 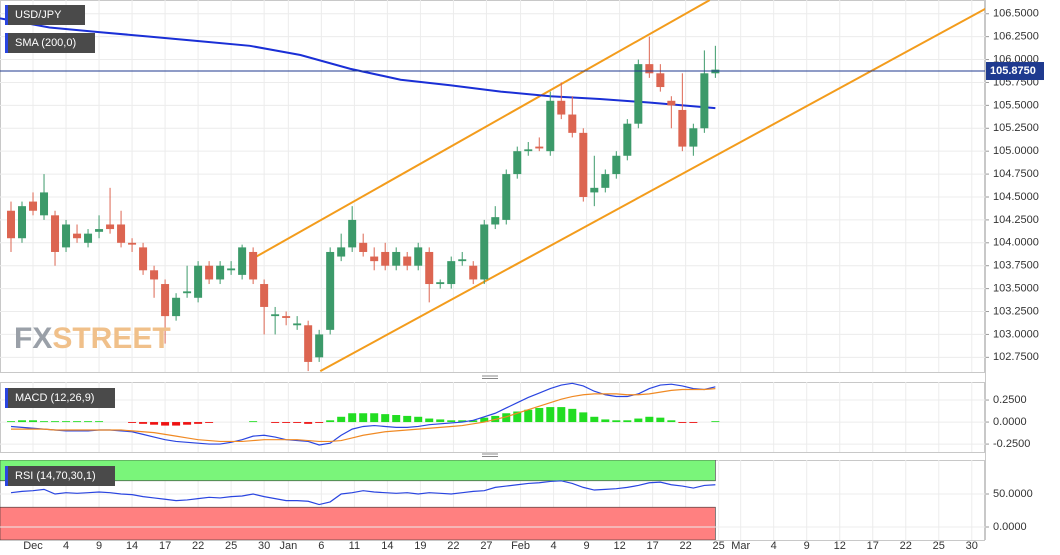 I want to click on y-tick-label: 106.2500, so click(x=1016, y=37).